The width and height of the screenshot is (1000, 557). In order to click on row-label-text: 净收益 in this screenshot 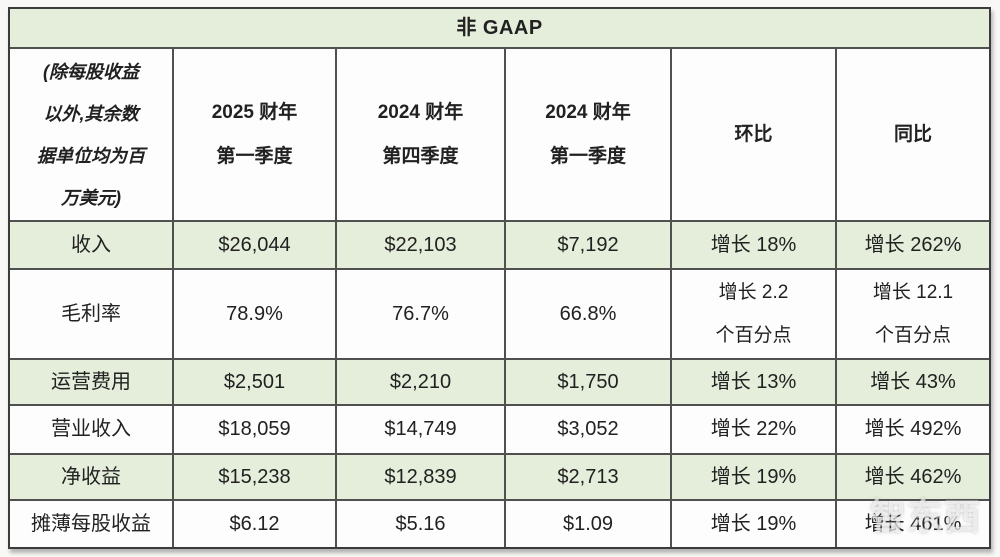, I will do `click(91, 476)`.